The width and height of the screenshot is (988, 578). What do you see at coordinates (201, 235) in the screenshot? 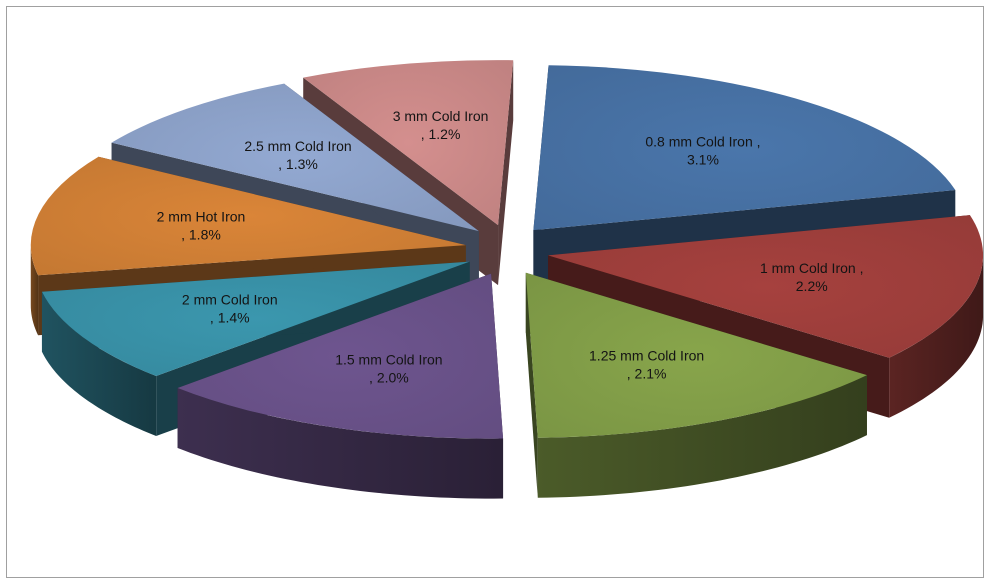
I see `slice-label-percent: , 1.8%` at bounding box center [201, 235].